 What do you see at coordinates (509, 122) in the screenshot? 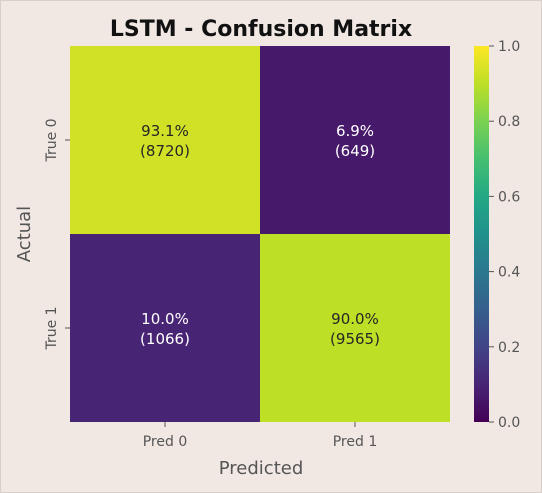
I see `colorbar-tick-label-4: 0.8` at bounding box center [509, 122].